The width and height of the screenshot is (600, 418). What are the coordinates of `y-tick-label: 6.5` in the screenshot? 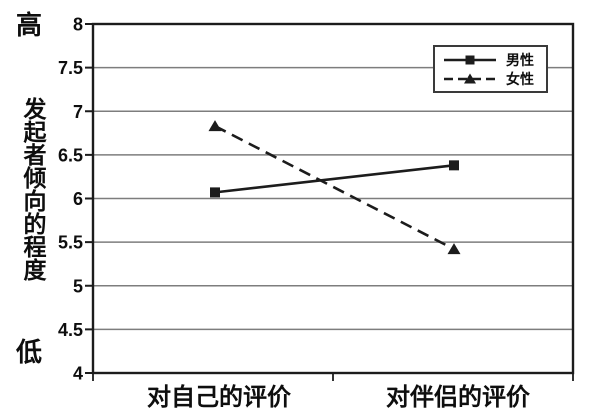 It's located at (70, 155).